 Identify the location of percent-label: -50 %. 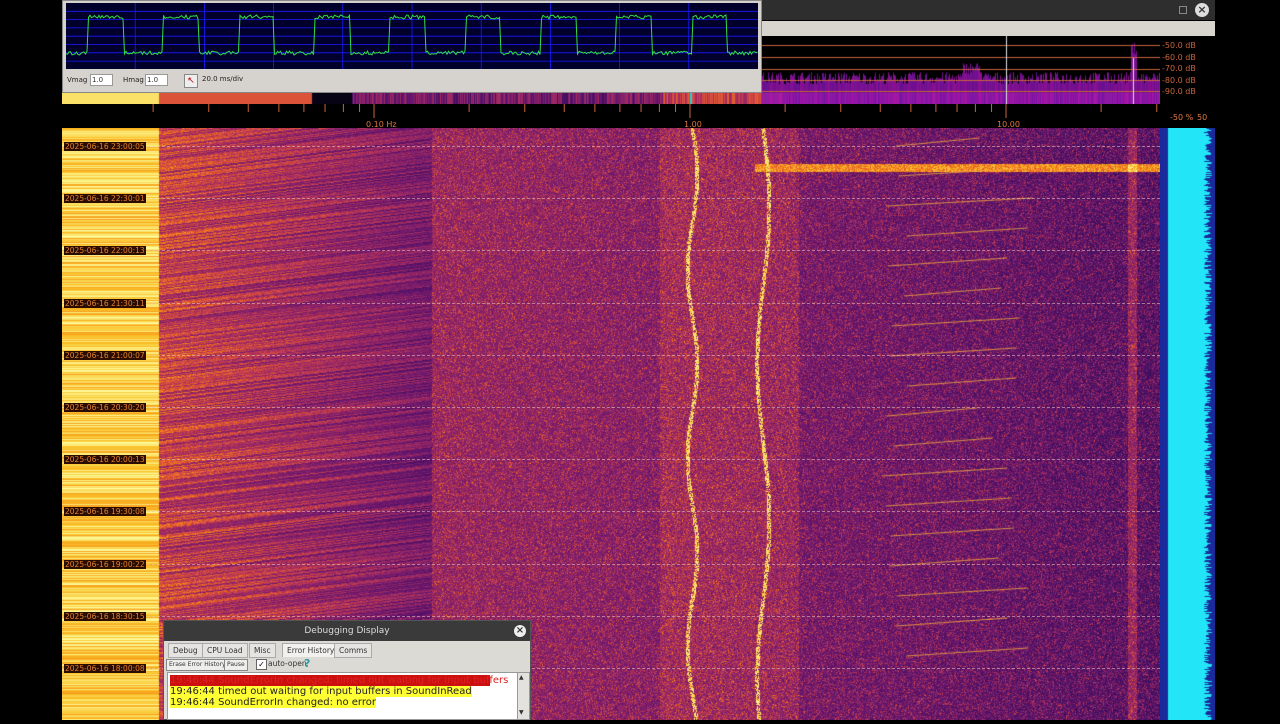
(1182, 117).